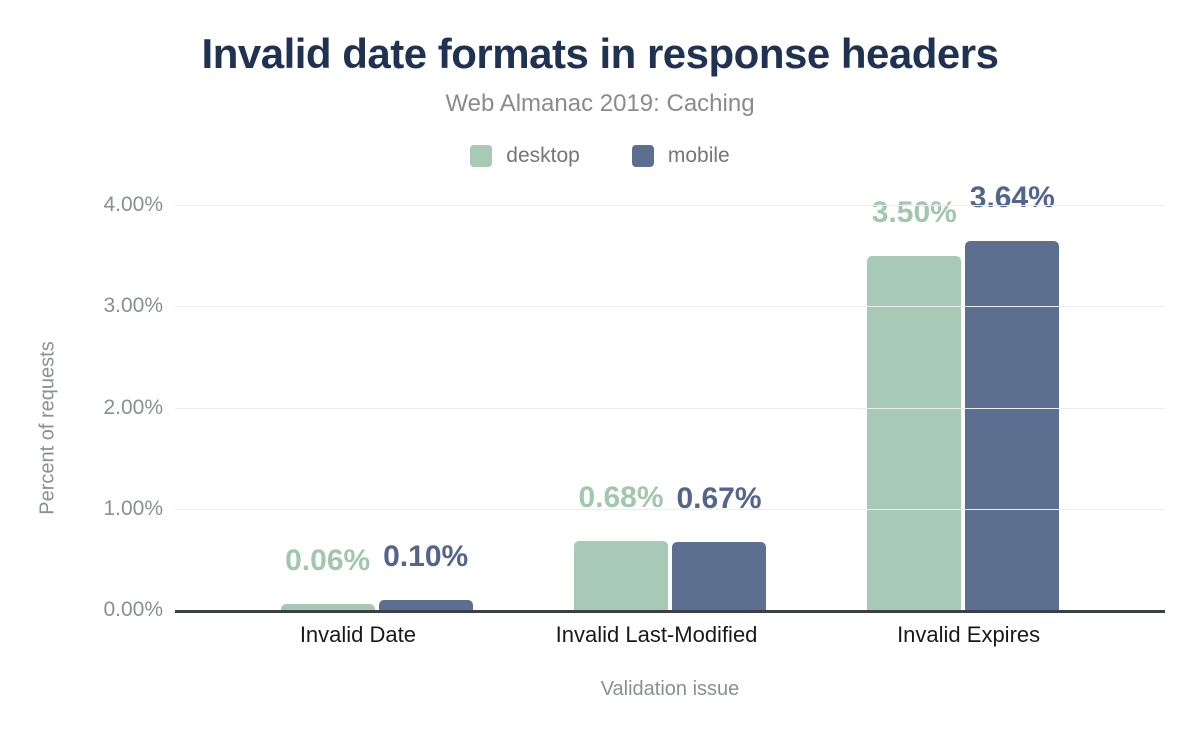  What do you see at coordinates (133, 306) in the screenshot?
I see `y-tick-label: 3.00%` at bounding box center [133, 306].